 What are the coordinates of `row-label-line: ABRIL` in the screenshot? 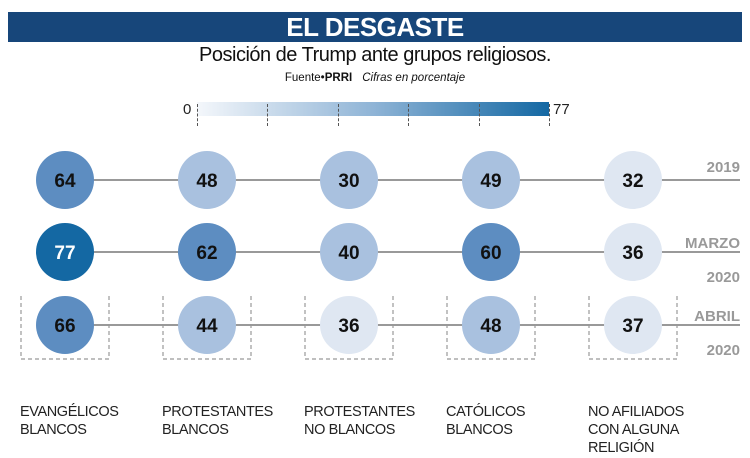 It's located at (717, 316).